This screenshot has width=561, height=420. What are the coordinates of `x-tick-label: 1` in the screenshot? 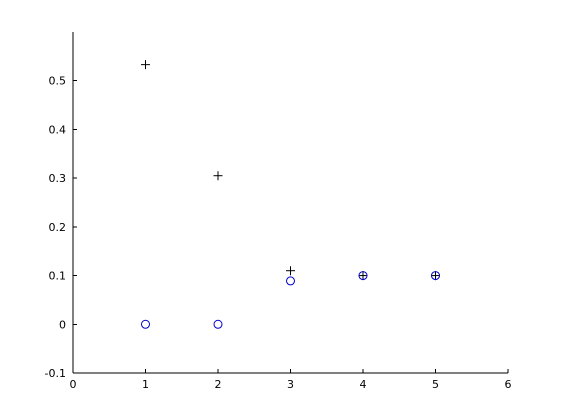 It's located at (145, 384).